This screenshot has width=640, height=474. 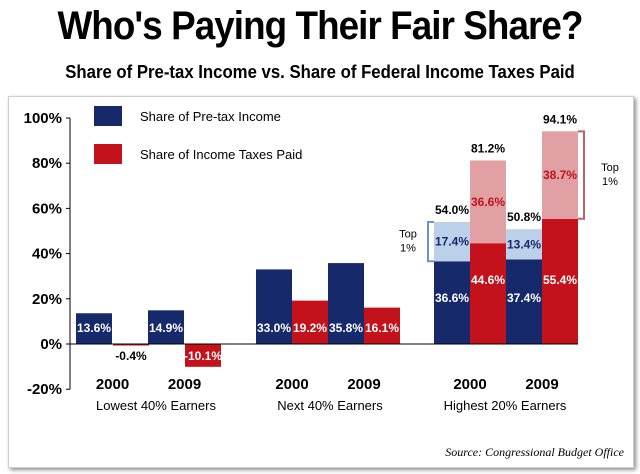 I want to click on y-tick-label: 80%, so click(x=47, y=163).